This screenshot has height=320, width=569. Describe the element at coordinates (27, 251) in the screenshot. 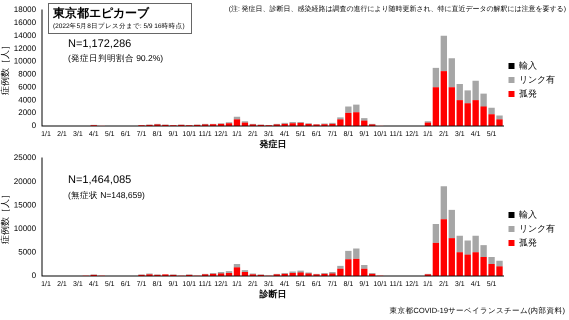

I see `y-tick-label: 5000` at that location.